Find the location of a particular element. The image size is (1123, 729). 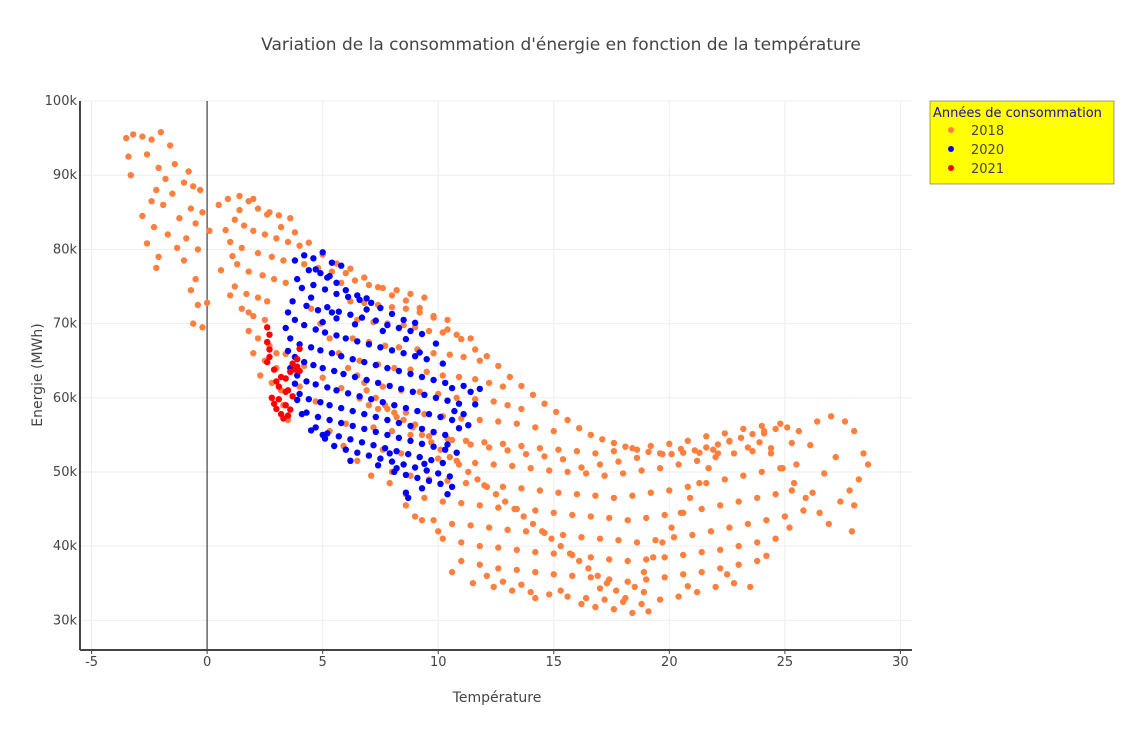

legend-label: 2020 is located at coordinates (987, 150).